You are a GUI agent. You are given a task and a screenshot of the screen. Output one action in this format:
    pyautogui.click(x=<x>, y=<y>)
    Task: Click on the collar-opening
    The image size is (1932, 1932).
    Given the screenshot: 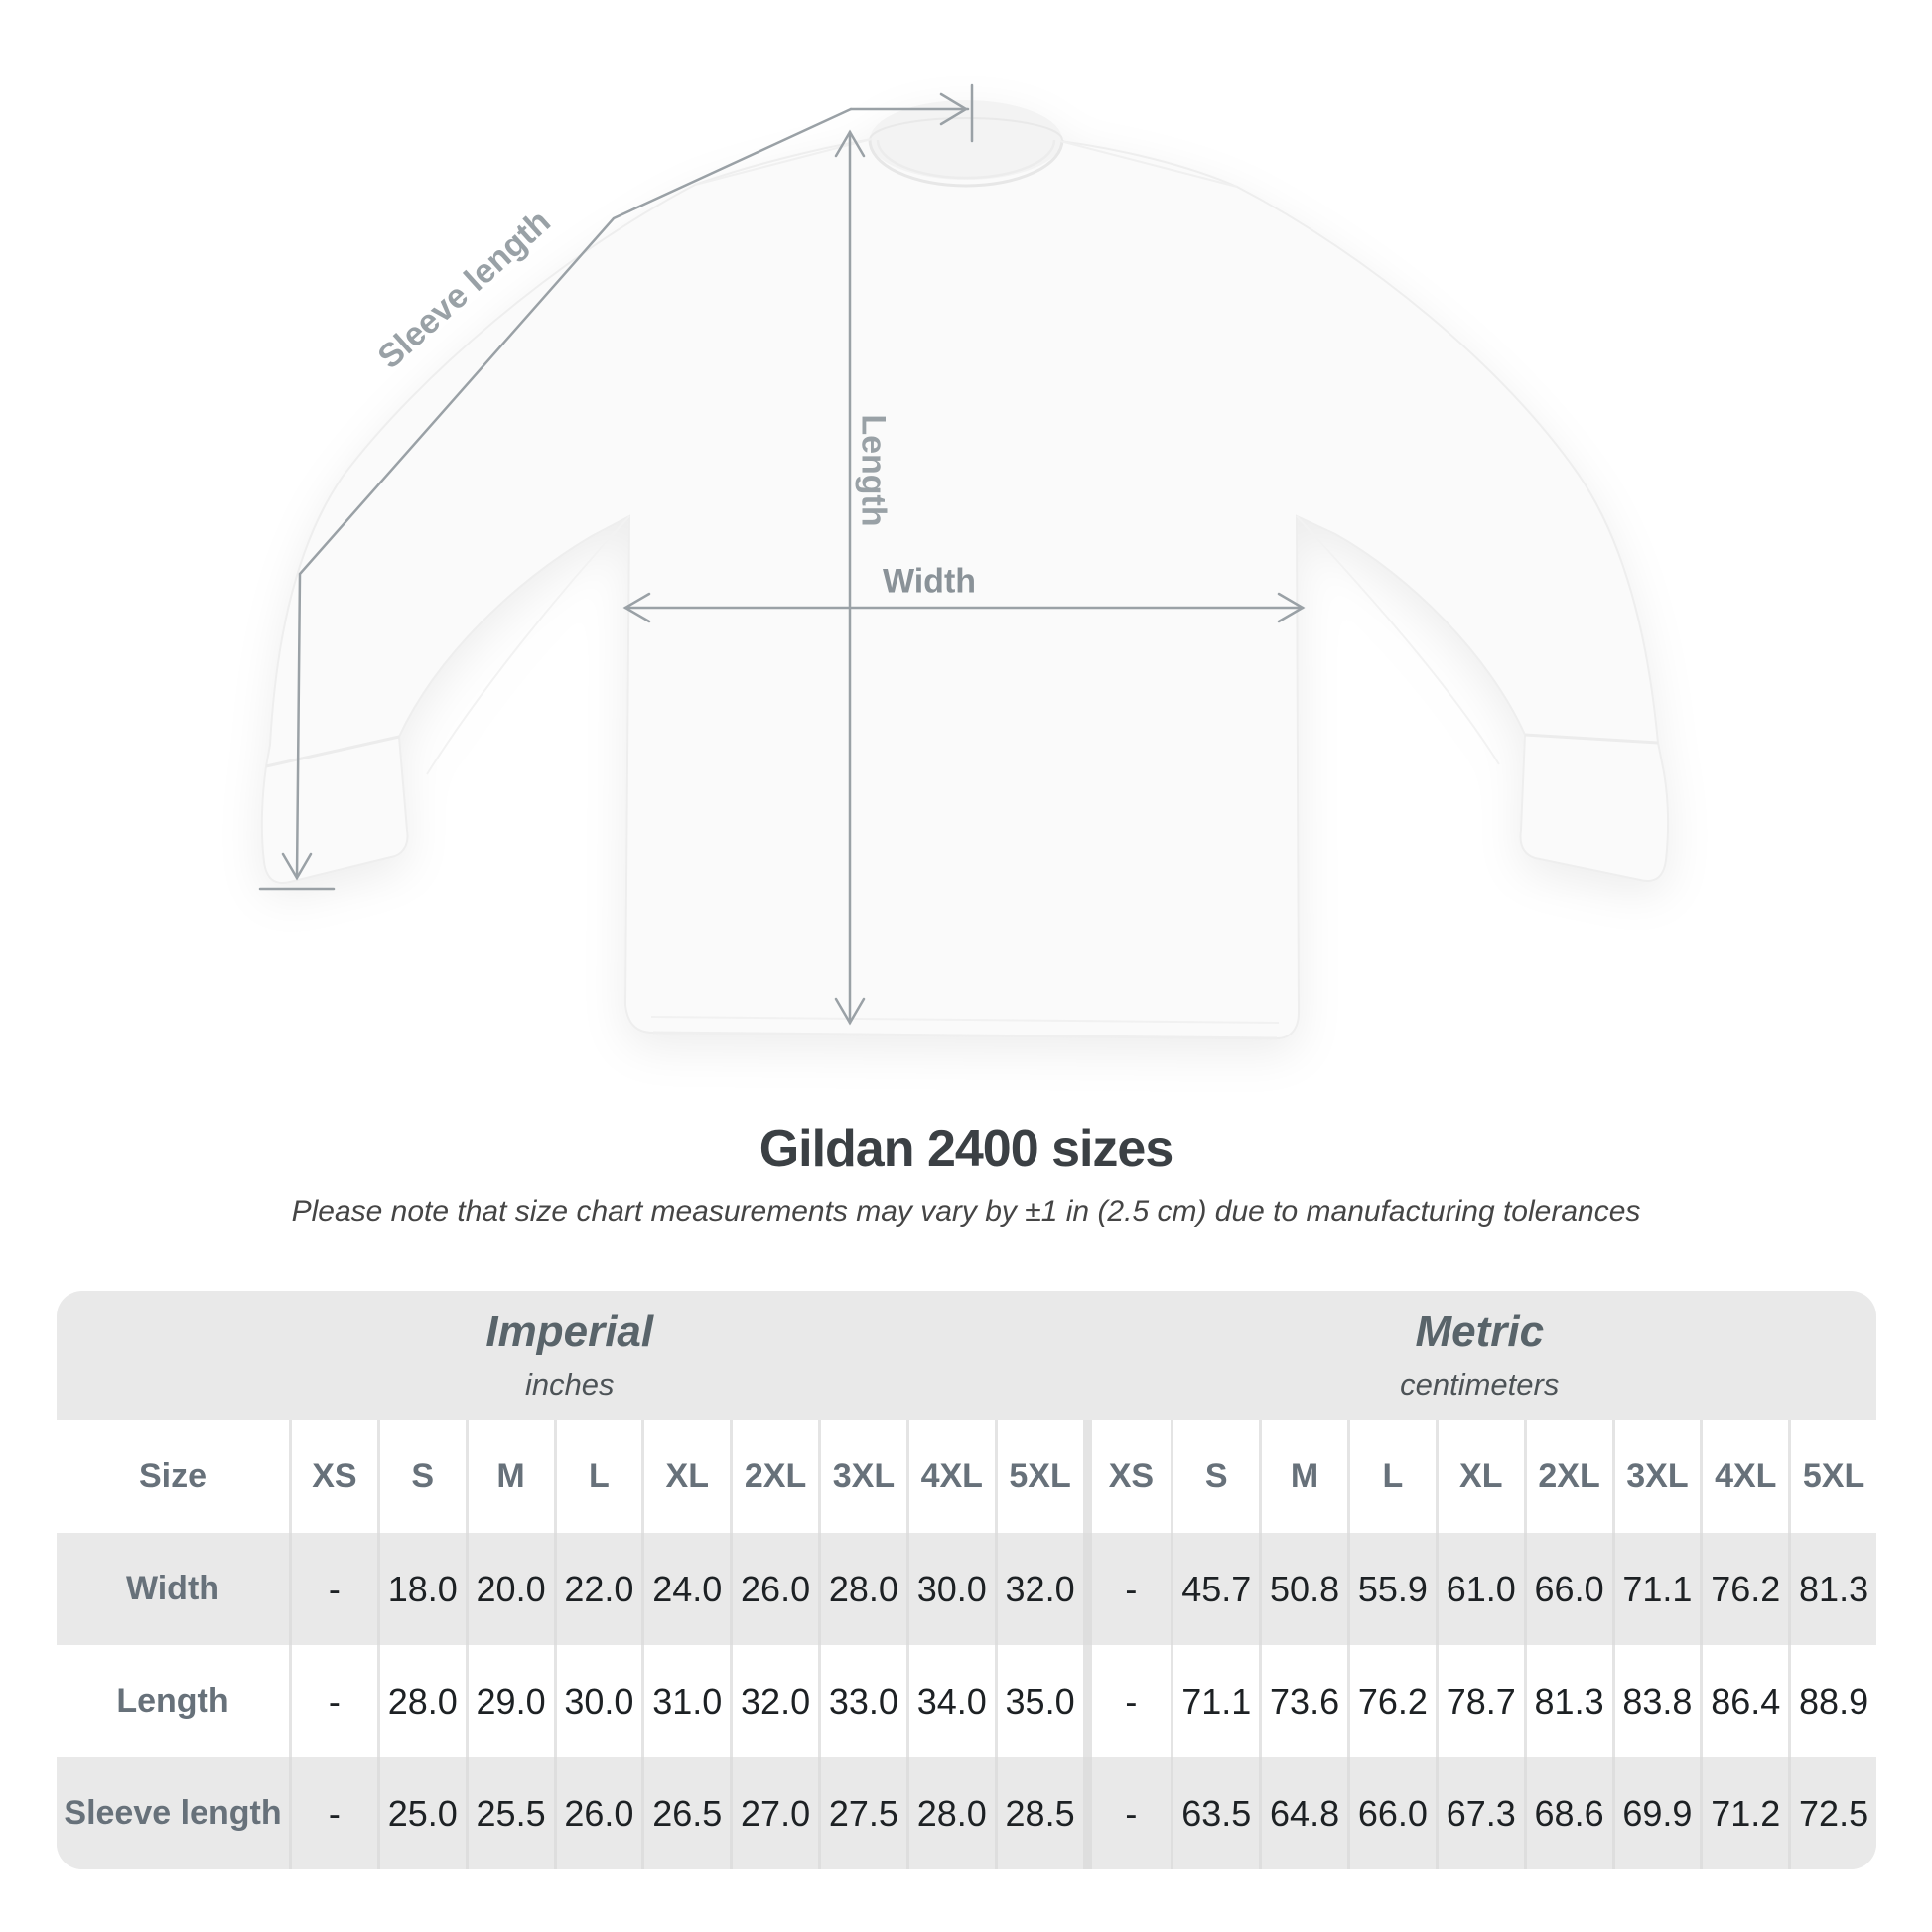 What is the action you would take?
    pyautogui.click(x=966, y=140)
    